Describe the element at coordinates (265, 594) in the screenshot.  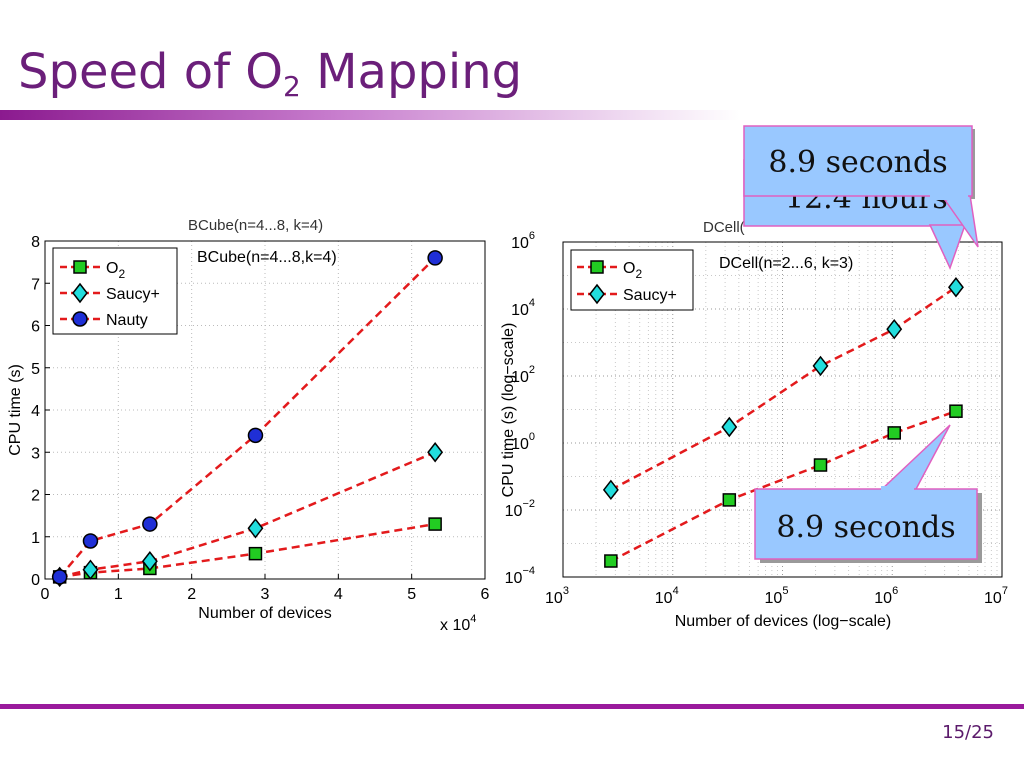
I see `bcube-x-tick-label: 3` at that location.